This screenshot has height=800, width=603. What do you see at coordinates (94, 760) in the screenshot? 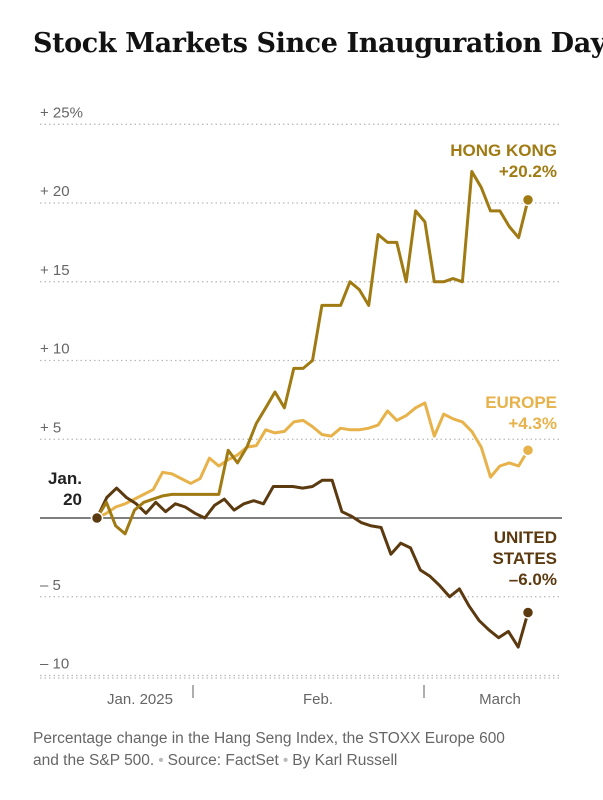
I see `note-line-2: and the S&P 500.` at bounding box center [94, 760].